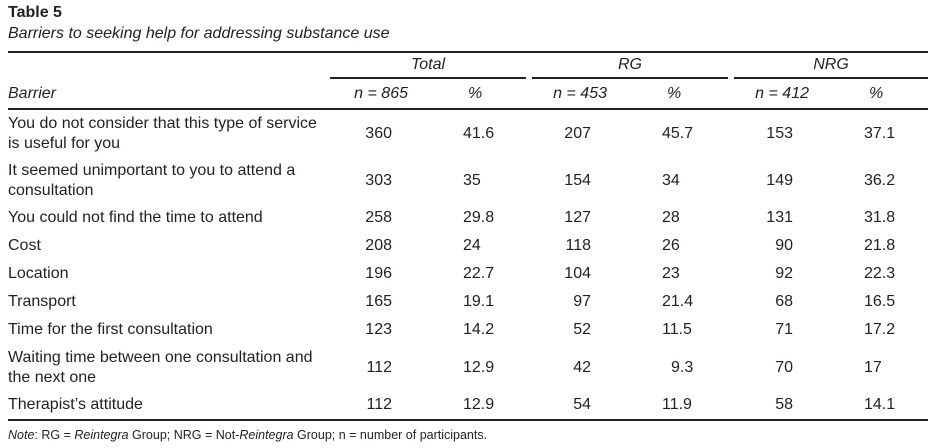 This screenshot has width=933, height=448. I want to click on cell-total-n: 123, so click(378, 329).